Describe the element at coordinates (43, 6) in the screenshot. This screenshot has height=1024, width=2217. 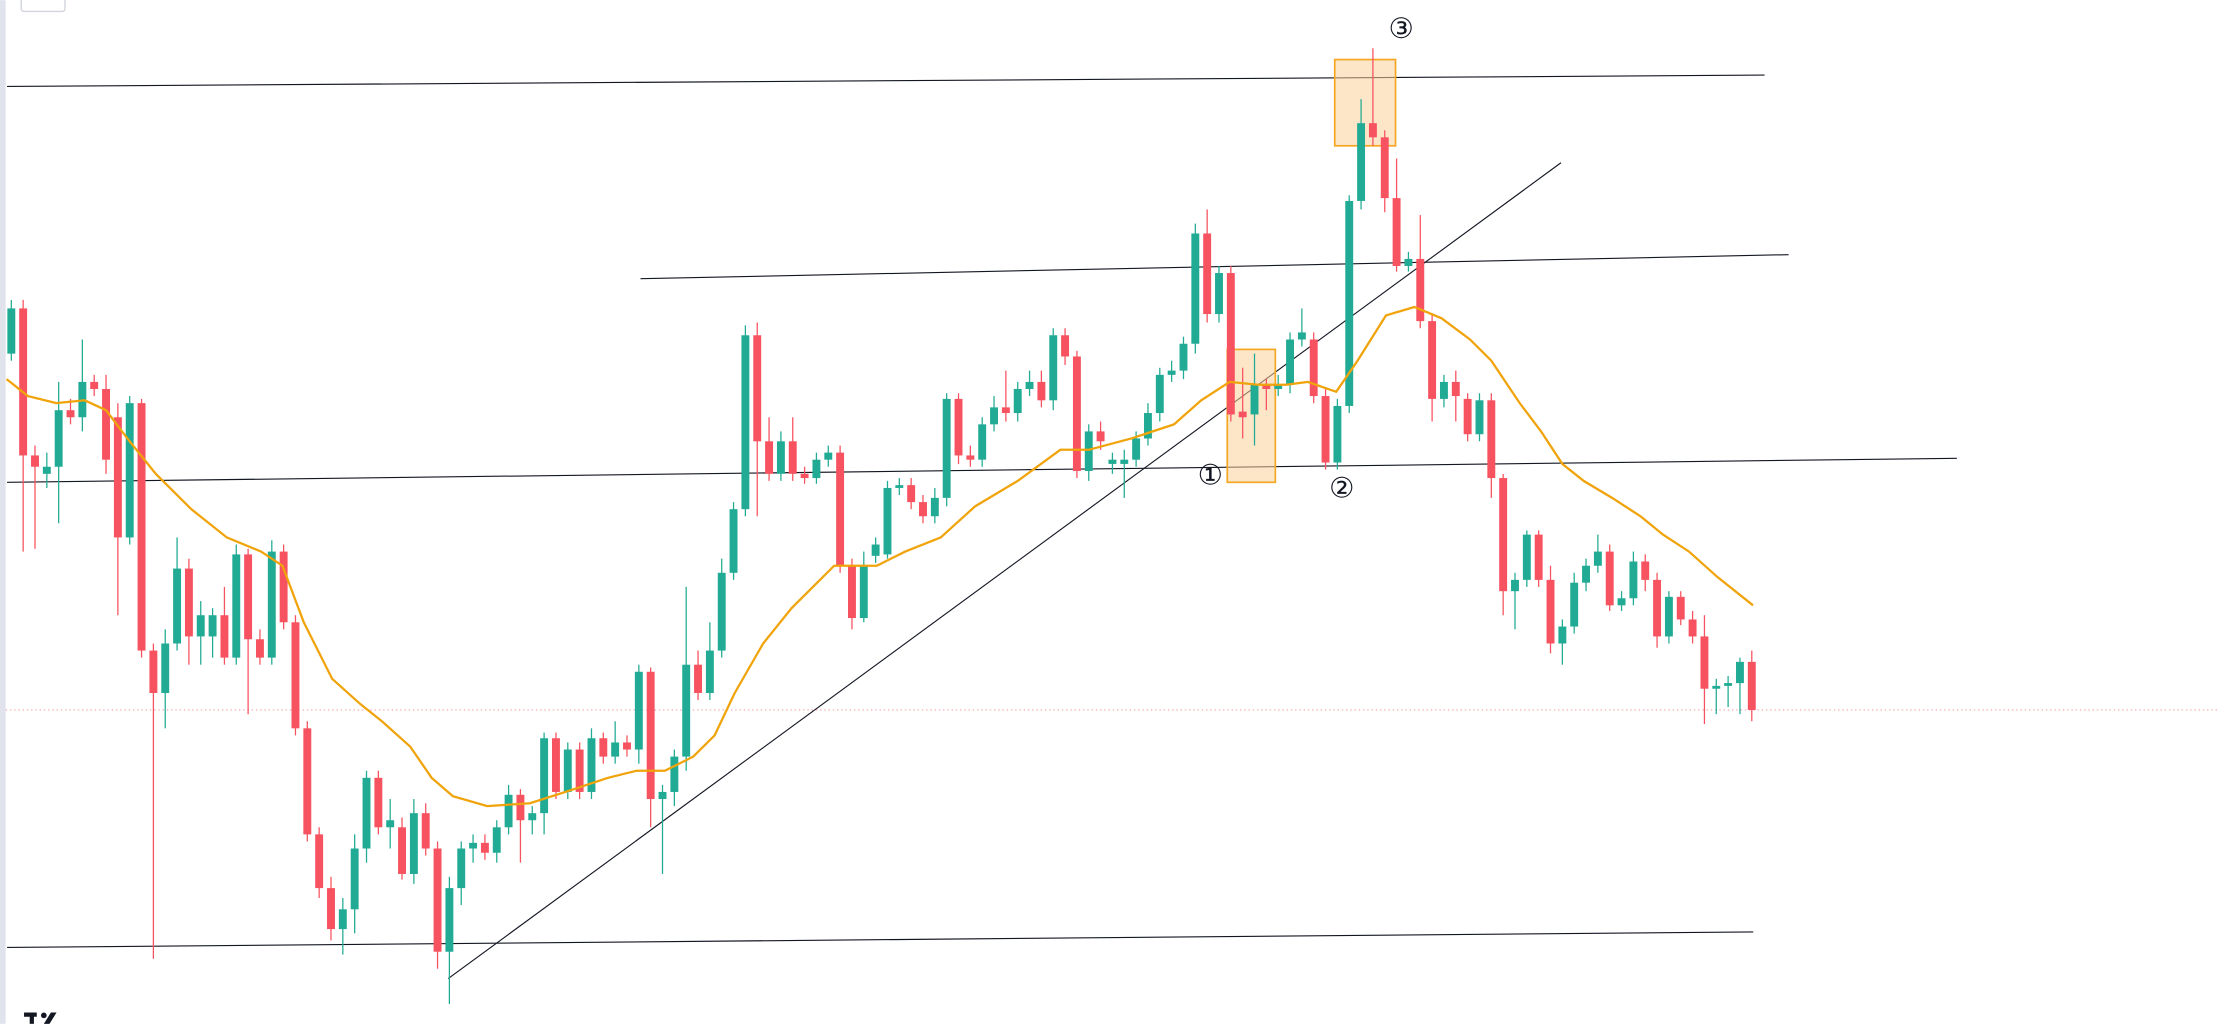
I see `toolbar-button` at that location.